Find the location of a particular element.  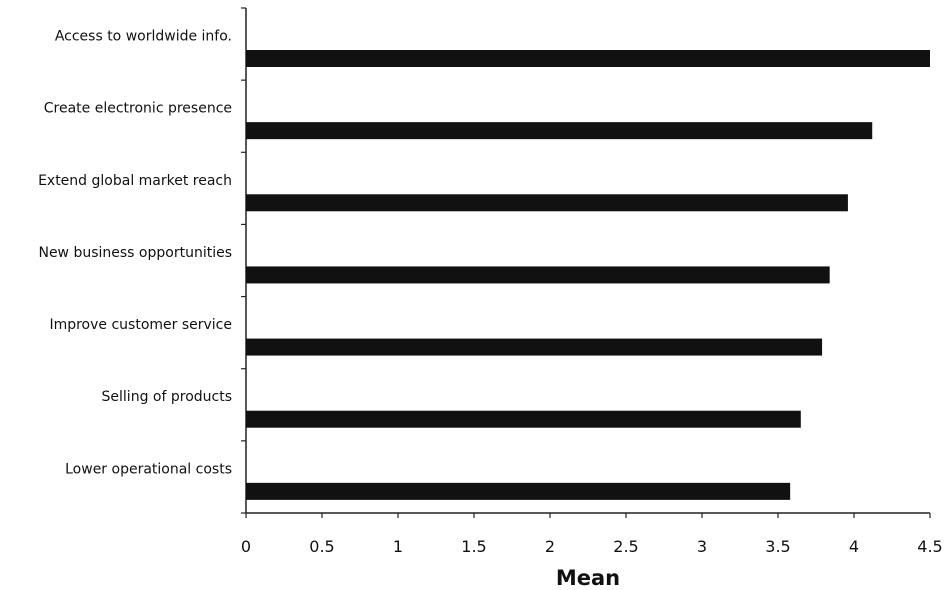

category-label: Improve customer service is located at coordinates (140, 325).